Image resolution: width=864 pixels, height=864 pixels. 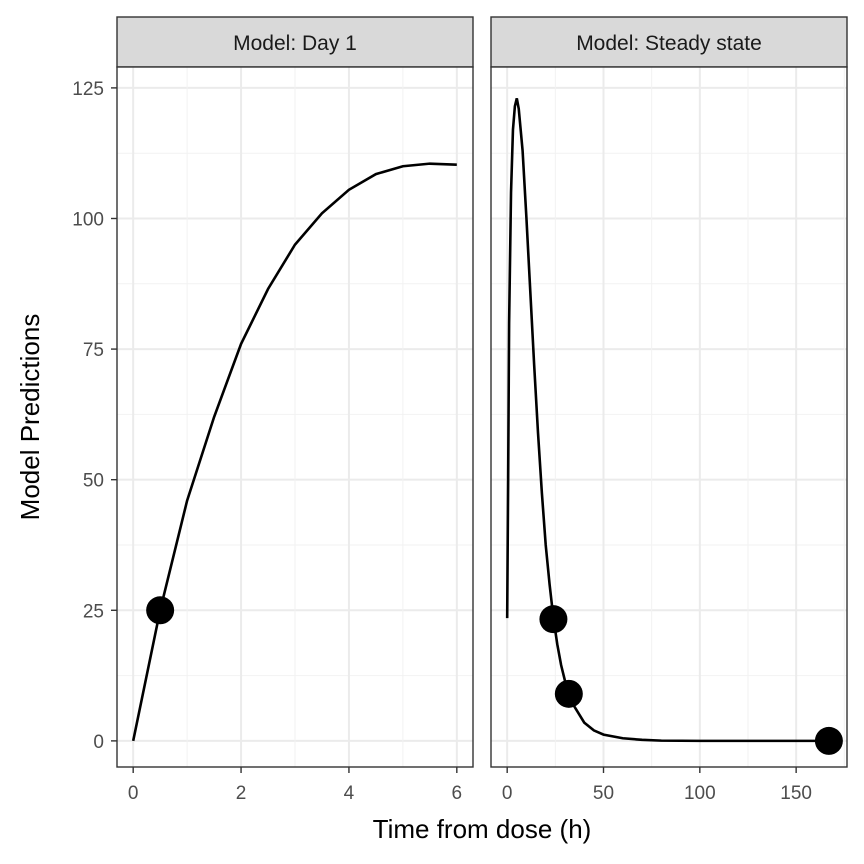 What do you see at coordinates (482, 829) in the screenshot?
I see `x-axis-title: Time from dose (h)` at bounding box center [482, 829].